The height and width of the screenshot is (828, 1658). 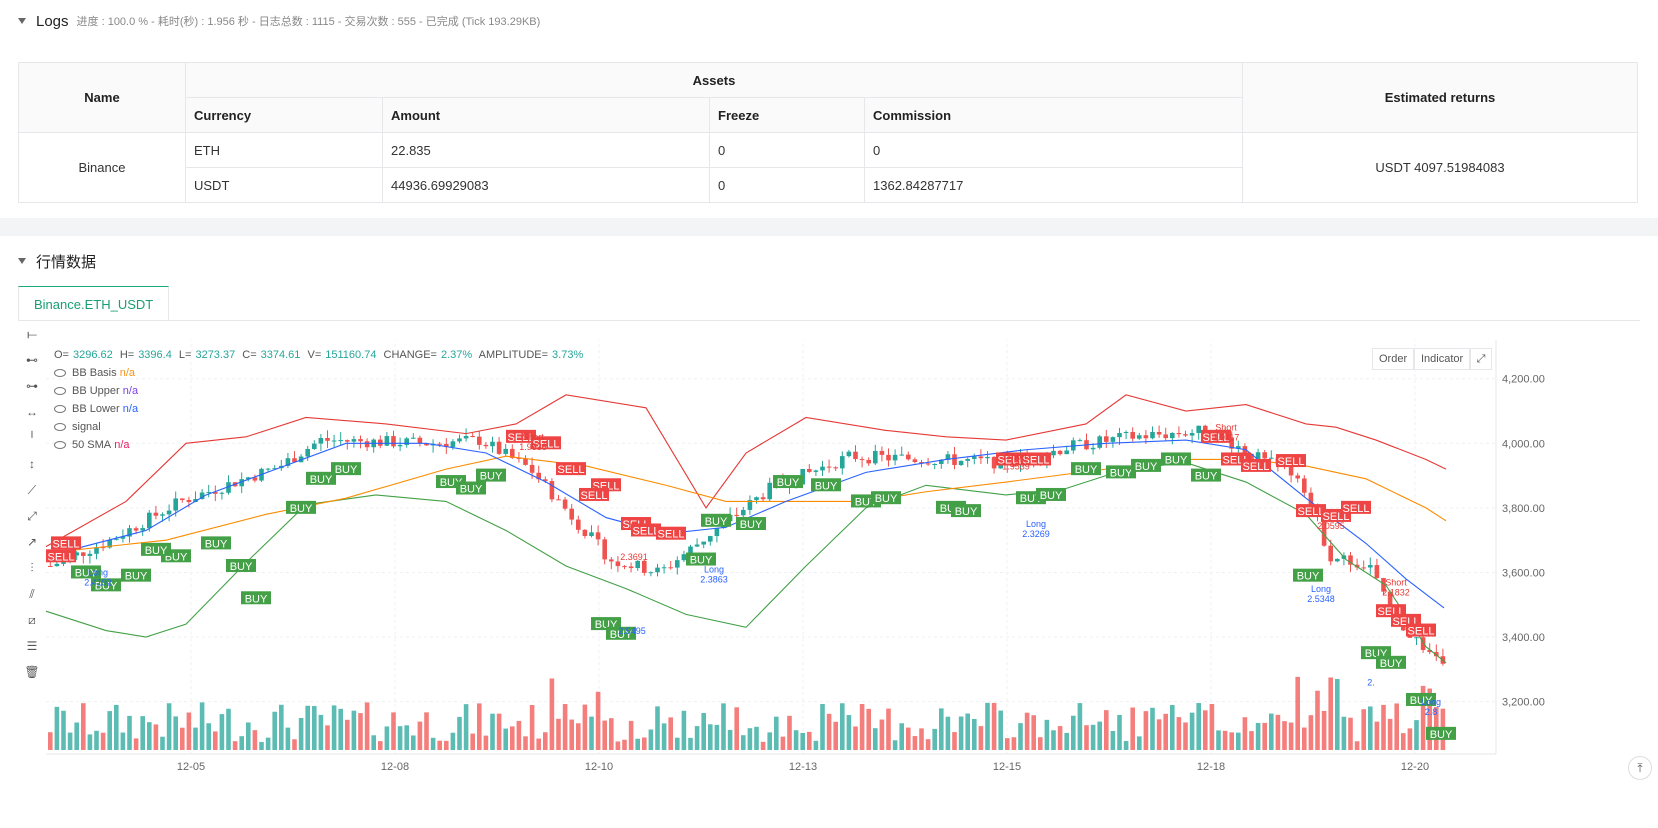 I want to click on sell-marker-box, so click(x=66, y=543).